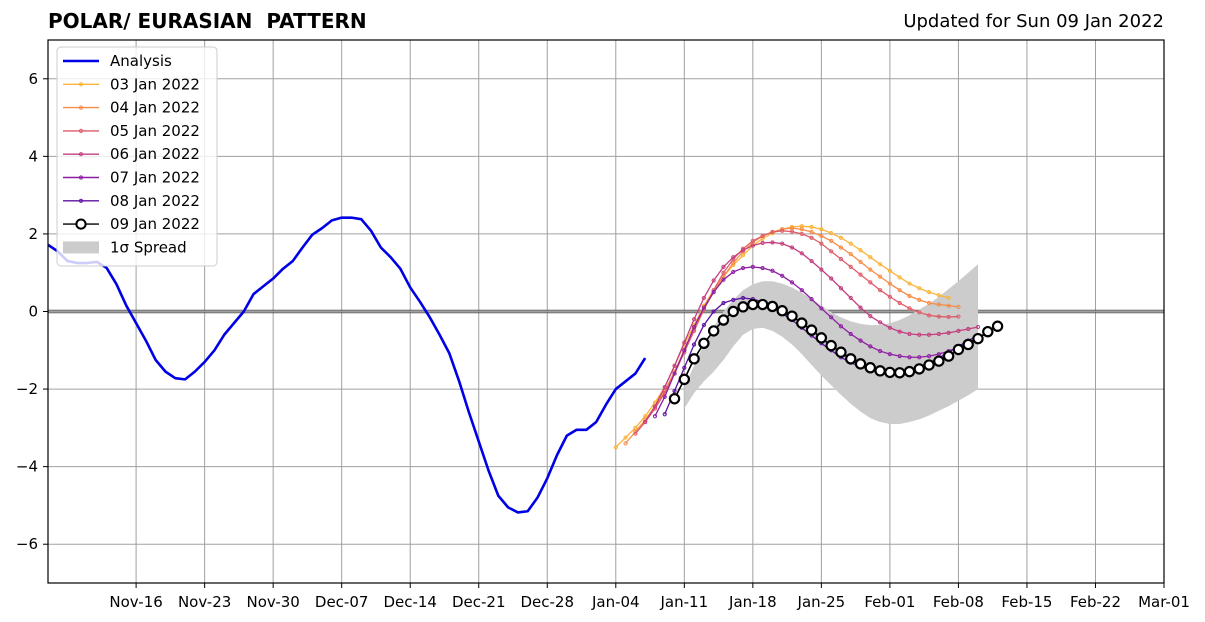 Image resolution: width=1205 pixels, height=622 pixels. What do you see at coordinates (1164, 602) in the screenshot?
I see `x-tick-label-mar-01: Mar-01` at bounding box center [1164, 602].